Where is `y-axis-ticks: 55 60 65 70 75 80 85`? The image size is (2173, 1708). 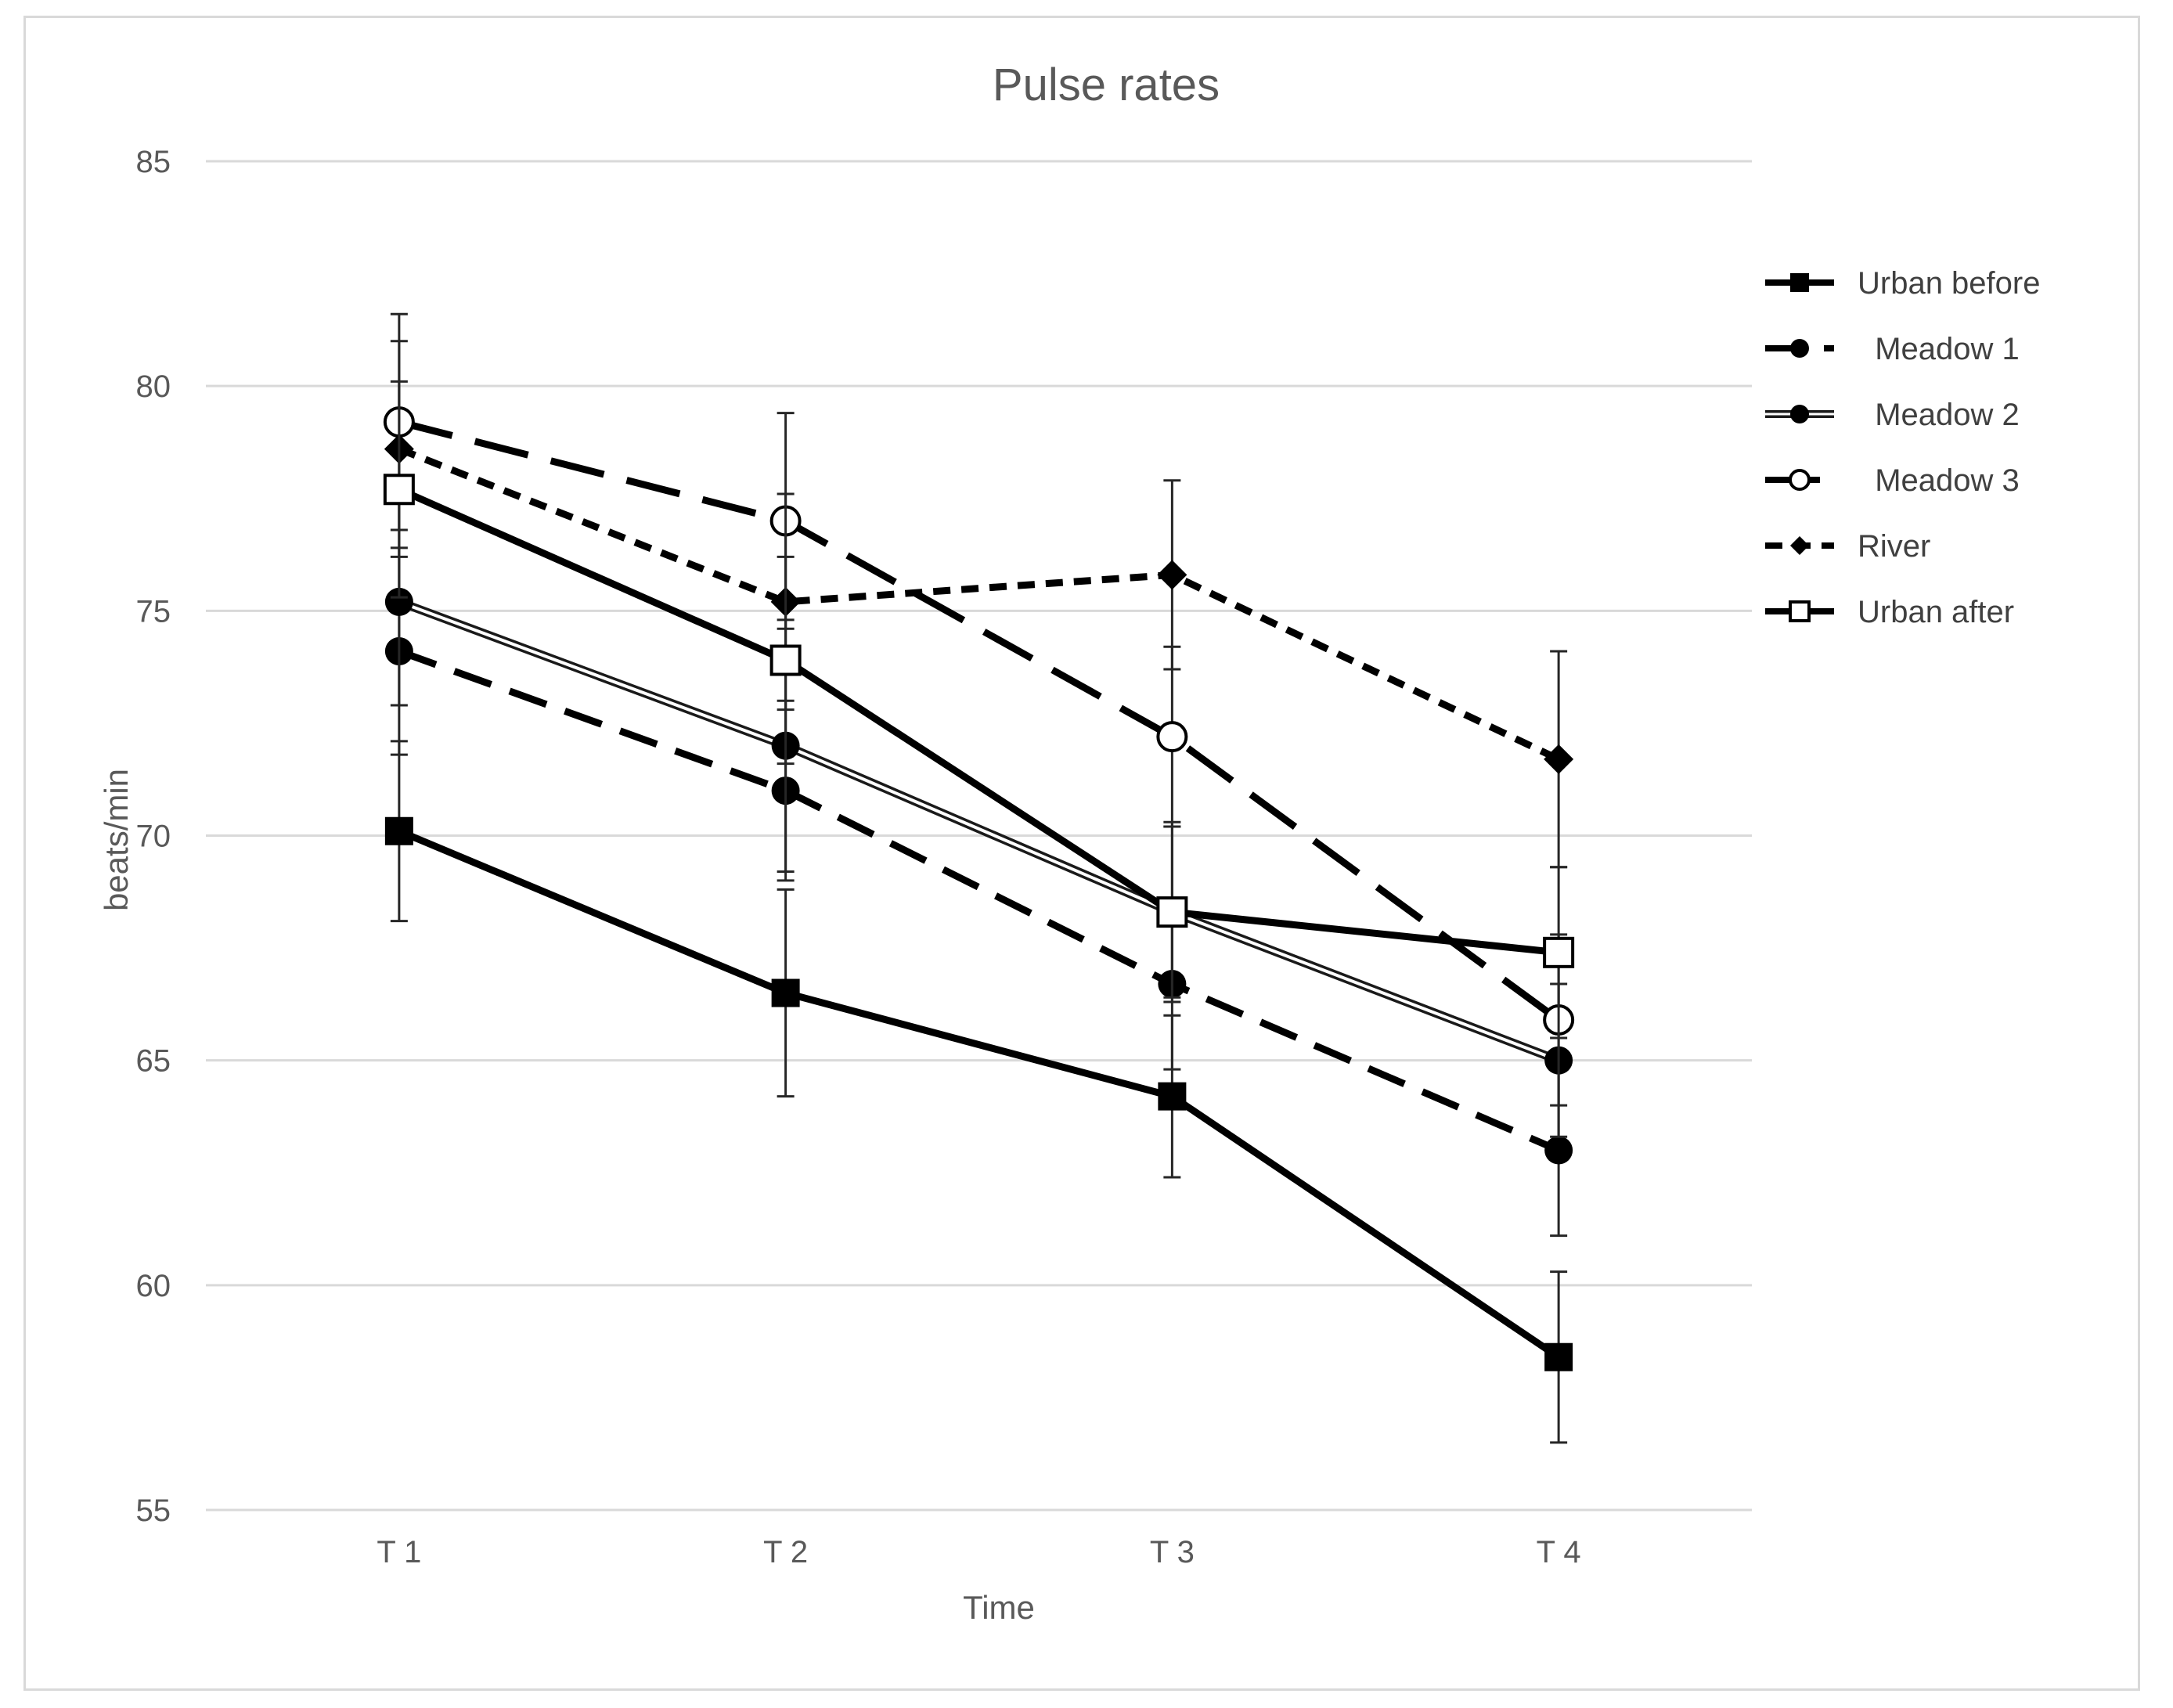
y-axis-ticks: 55 60 65 70 75 80 85 is located at coordinates (153, 836).